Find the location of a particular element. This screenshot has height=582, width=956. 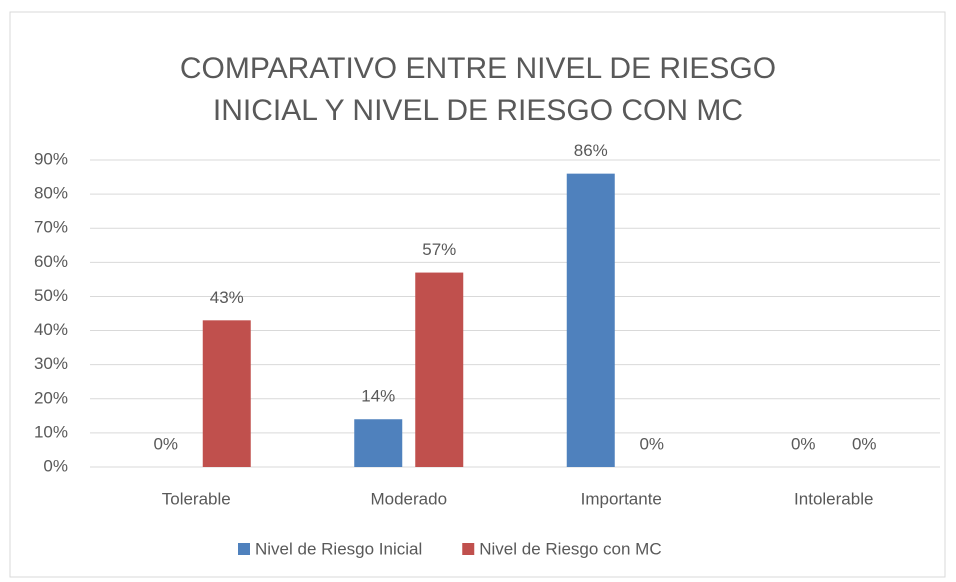

y-tick-label: 70% is located at coordinates (51, 227).